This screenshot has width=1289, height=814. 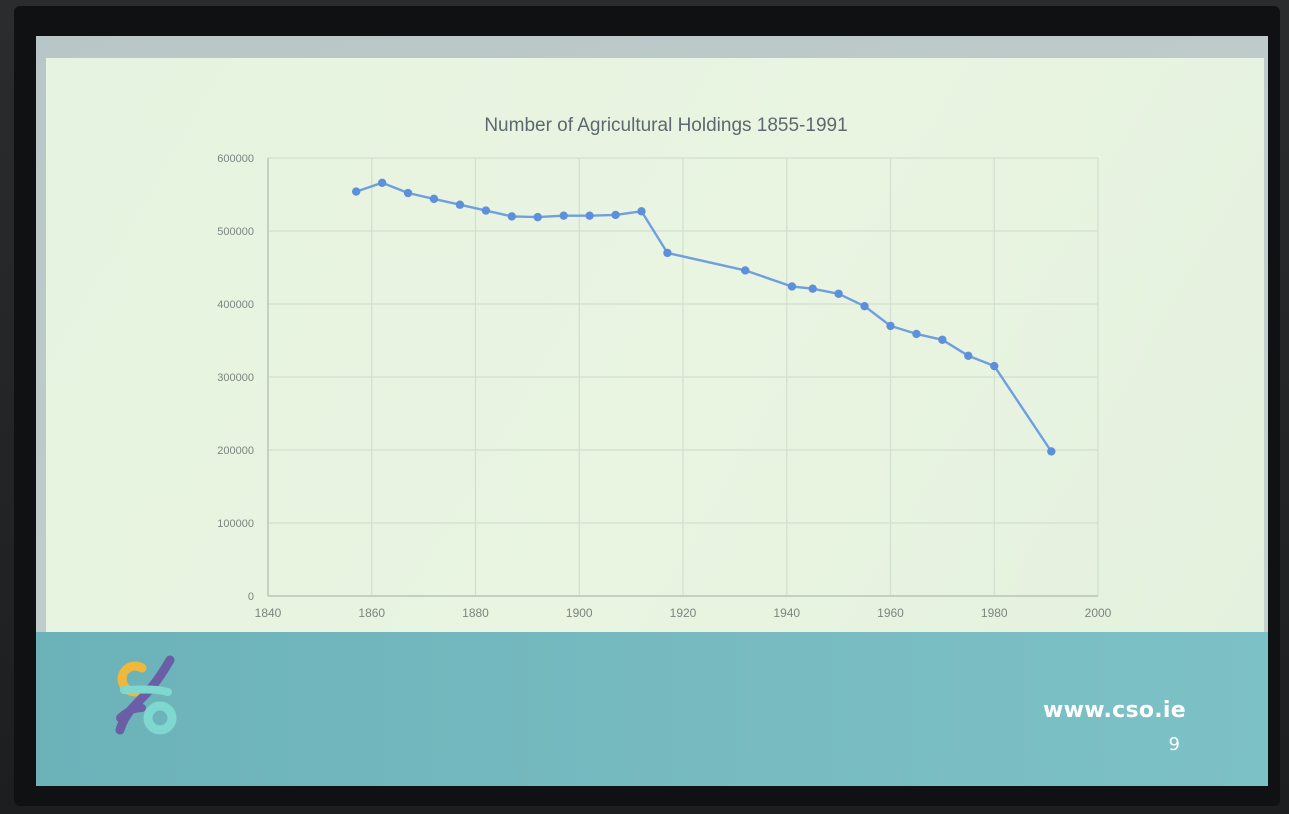 What do you see at coordinates (916, 334) in the screenshot?
I see `data-point-1965` at bounding box center [916, 334].